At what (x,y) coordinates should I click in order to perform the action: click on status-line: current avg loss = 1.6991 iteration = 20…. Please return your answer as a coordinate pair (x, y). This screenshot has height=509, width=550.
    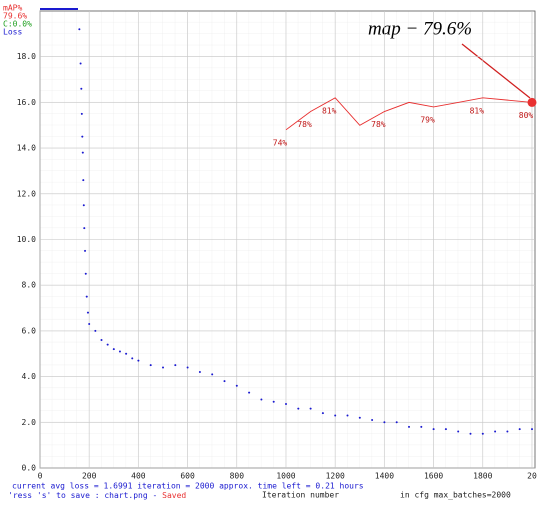
    Looking at the image, I should click on (188, 486).